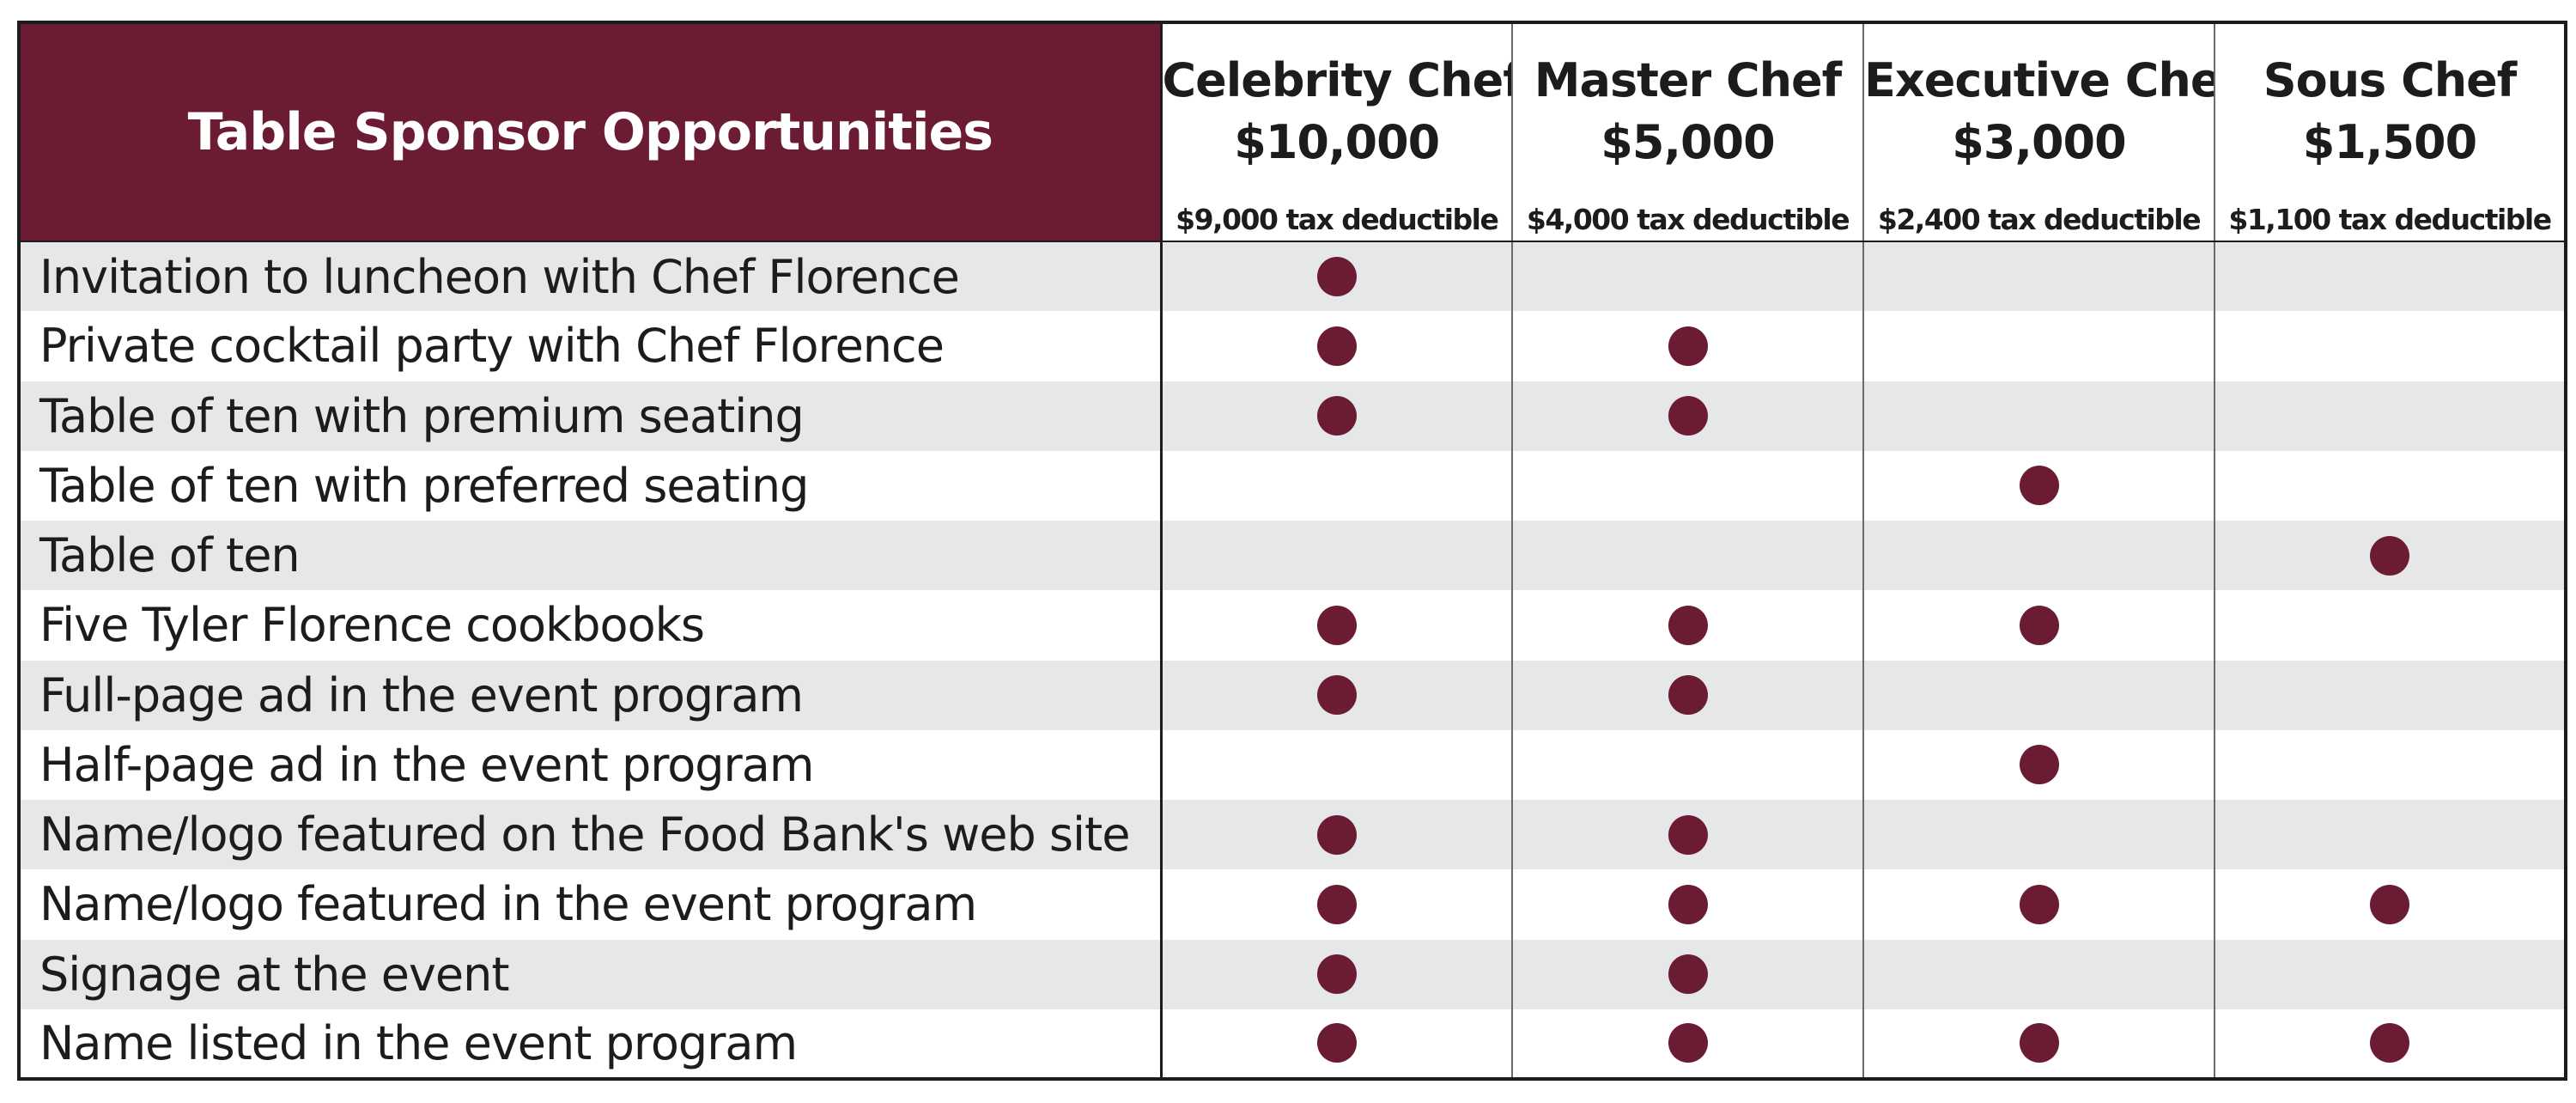 Image resolution: width=2576 pixels, height=1103 pixels. I want to click on benefit-label: Name listed in the event program, so click(419, 1042).